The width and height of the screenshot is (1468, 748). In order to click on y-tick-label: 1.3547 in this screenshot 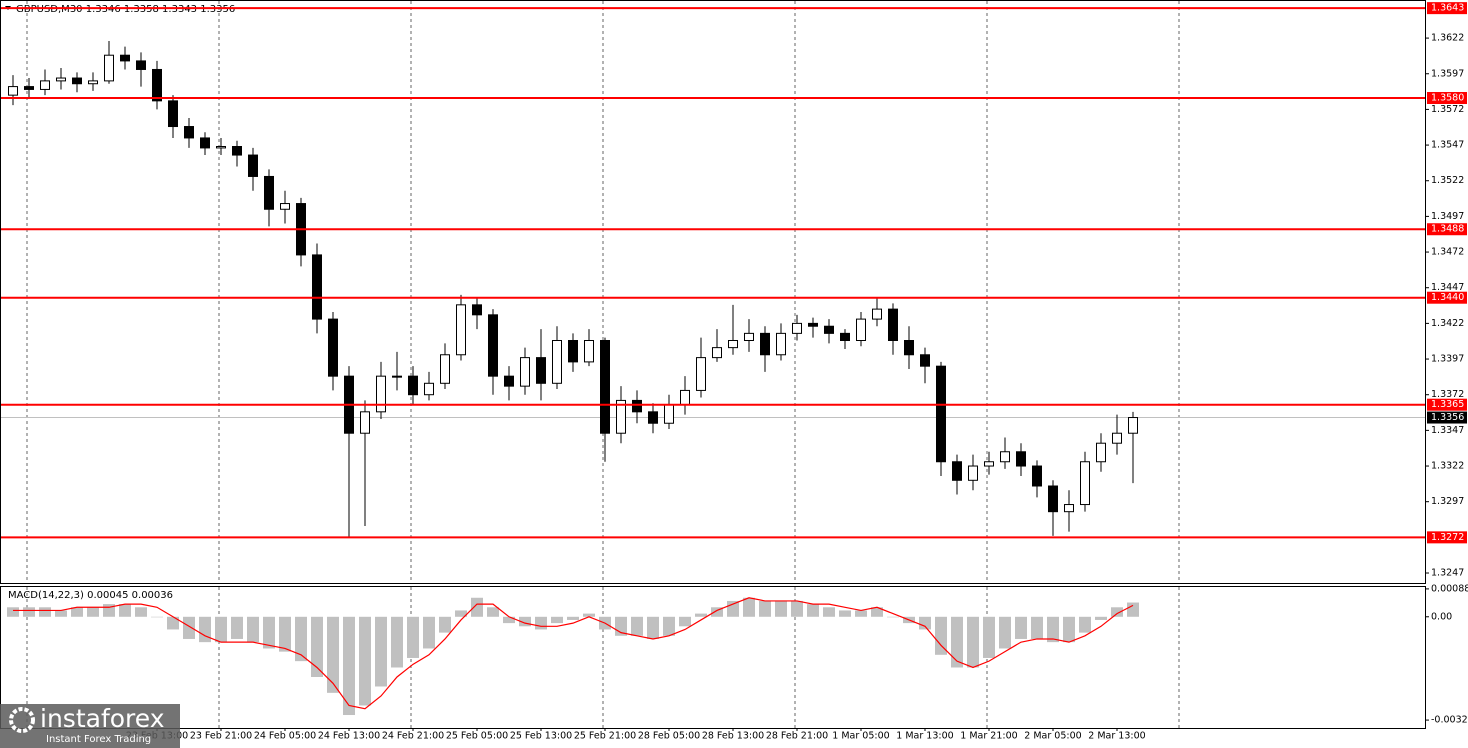, I will do `click(1447, 145)`.